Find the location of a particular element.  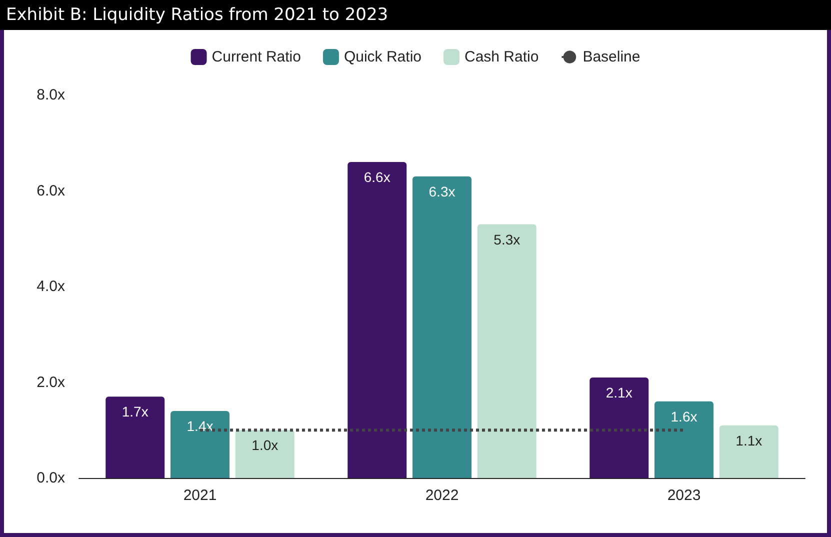

y-tick-label: 0.0x is located at coordinates (51, 478).